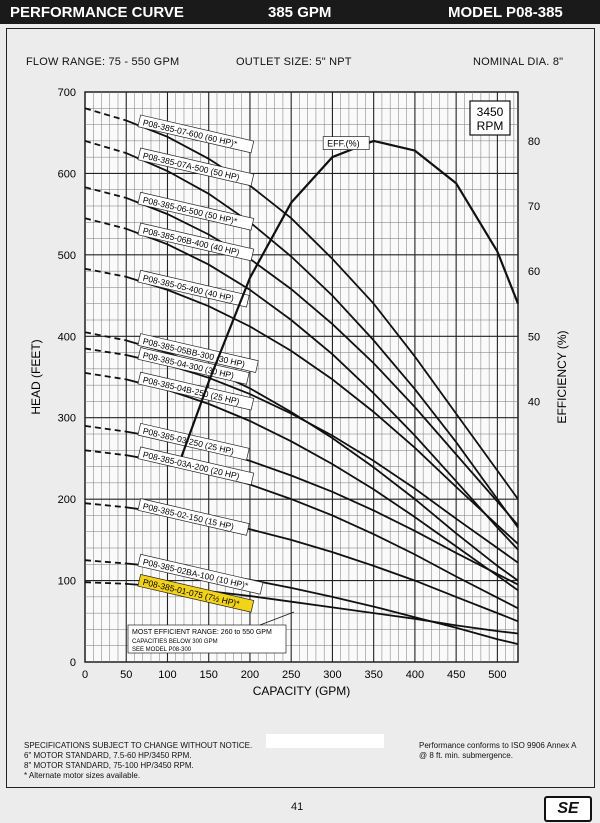 The height and width of the screenshot is (823, 600). I want to click on x-tick-label: 350, so click(373, 675).